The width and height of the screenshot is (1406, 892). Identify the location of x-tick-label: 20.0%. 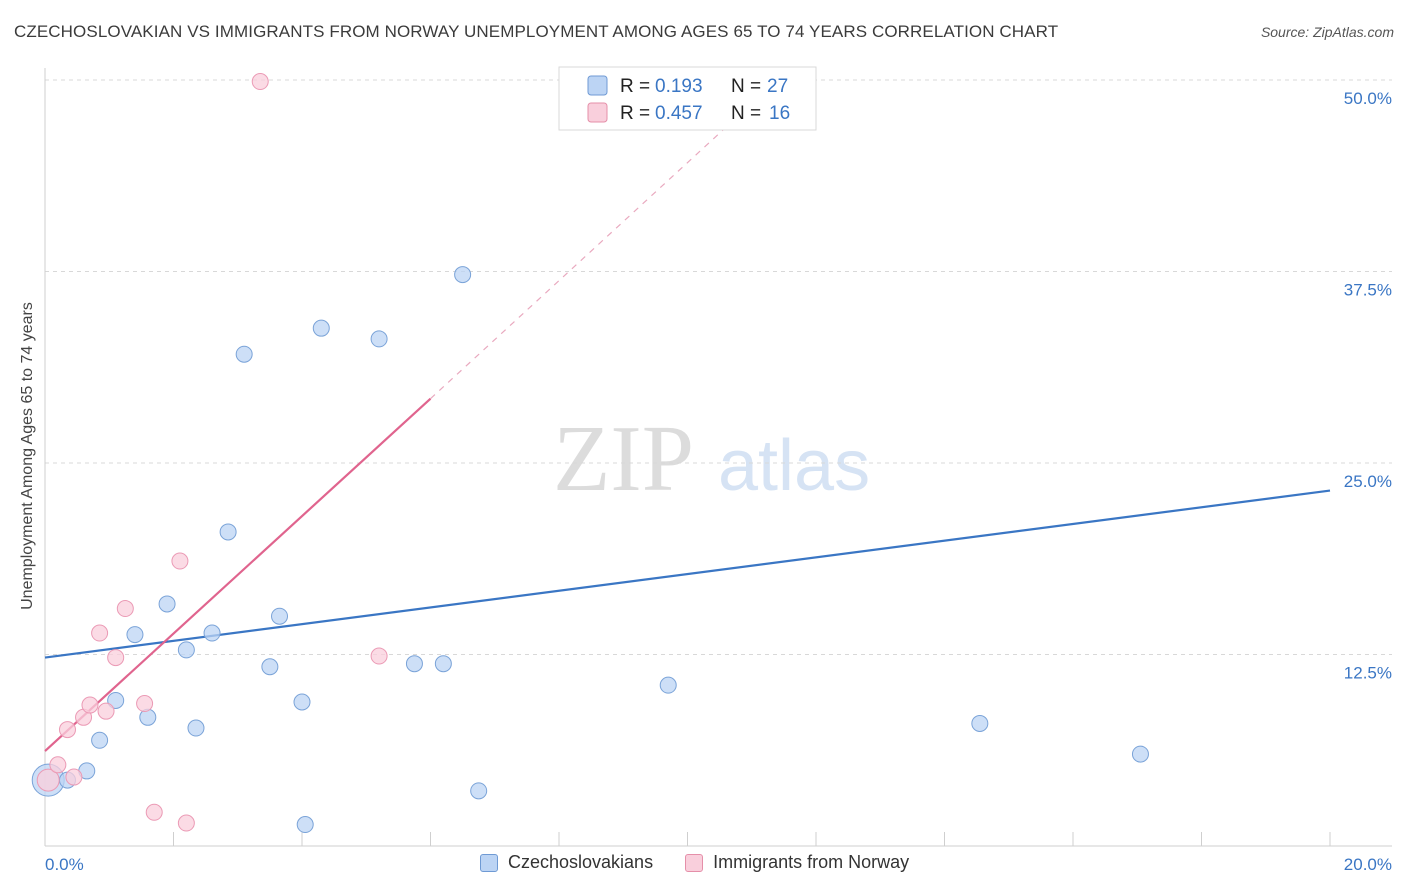
(1368, 864).